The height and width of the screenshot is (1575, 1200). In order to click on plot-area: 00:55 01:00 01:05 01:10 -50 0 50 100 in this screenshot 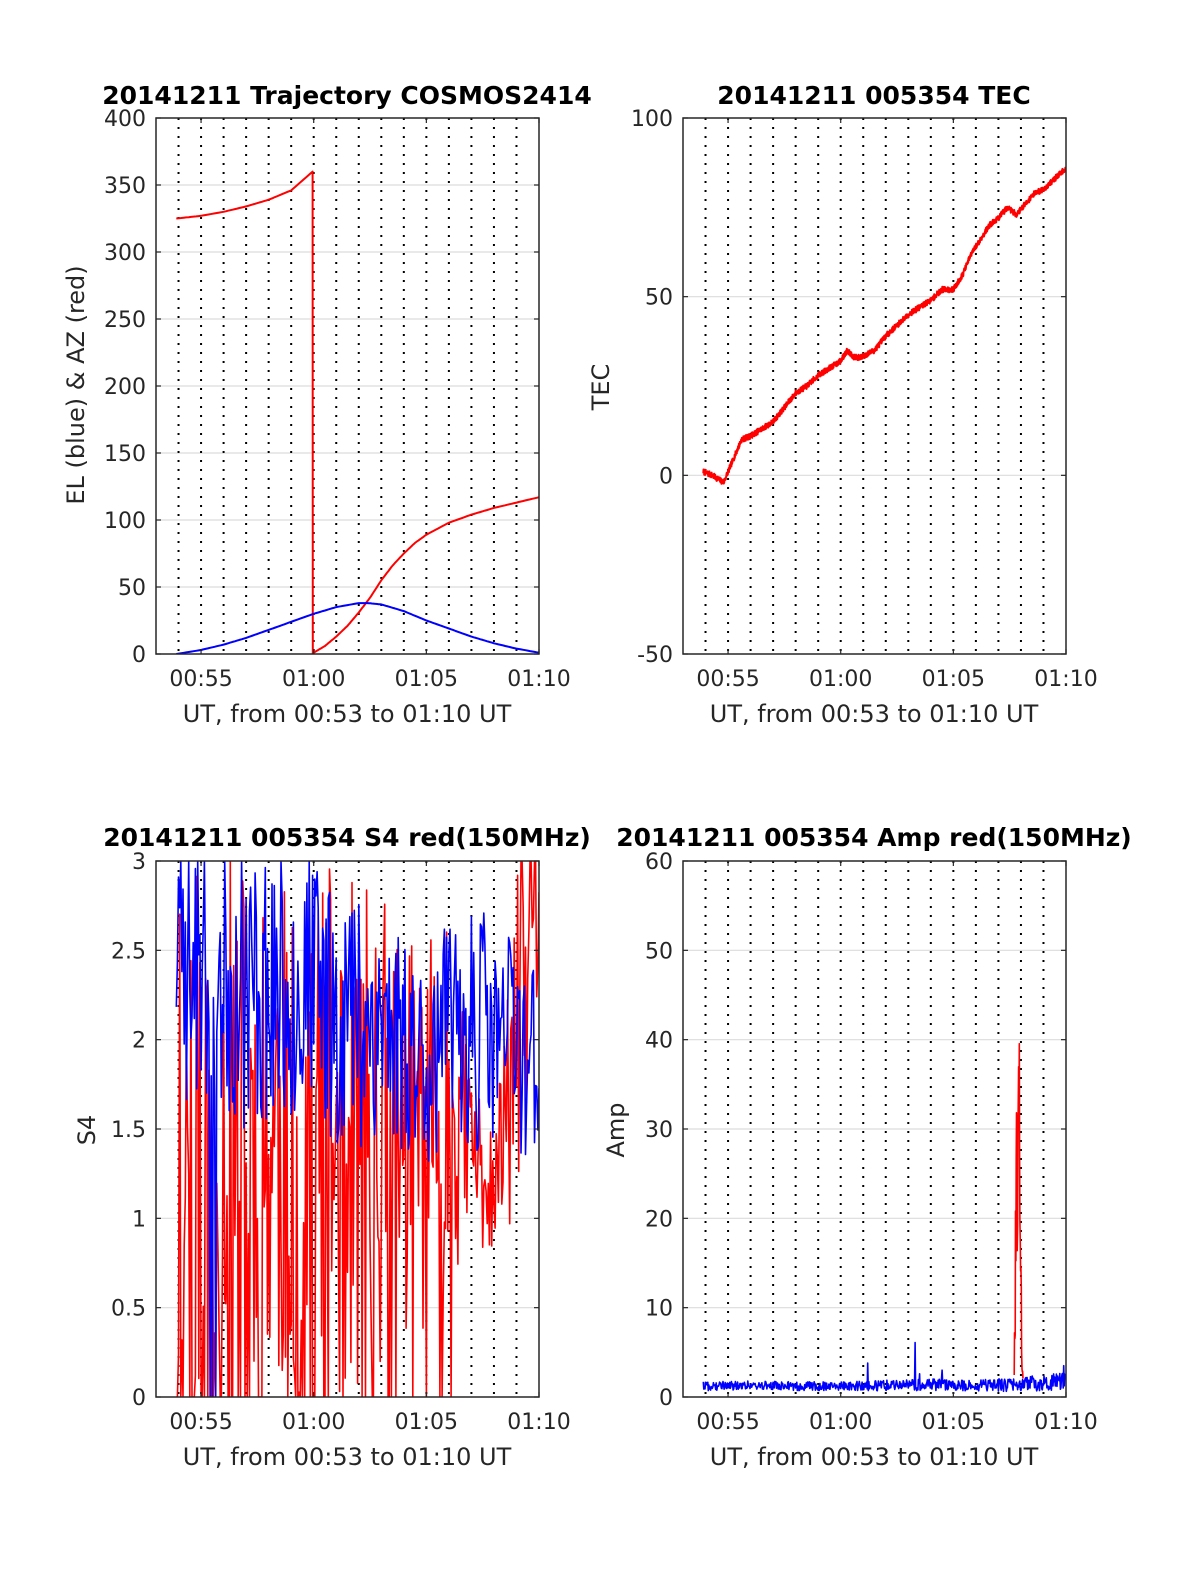, I will do `click(864, 399)`.